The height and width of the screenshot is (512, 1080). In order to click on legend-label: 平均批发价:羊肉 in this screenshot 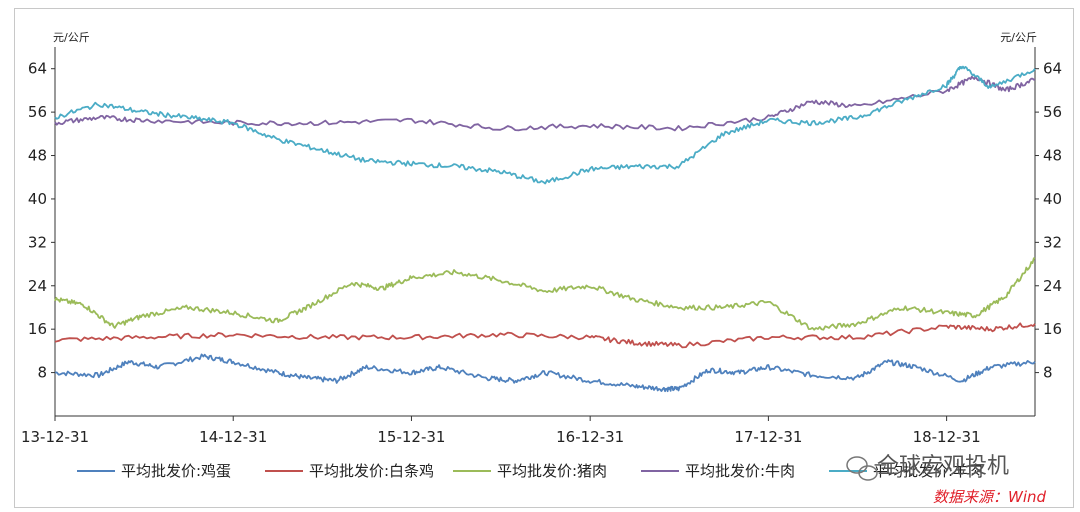, I will do `click(928, 471)`.